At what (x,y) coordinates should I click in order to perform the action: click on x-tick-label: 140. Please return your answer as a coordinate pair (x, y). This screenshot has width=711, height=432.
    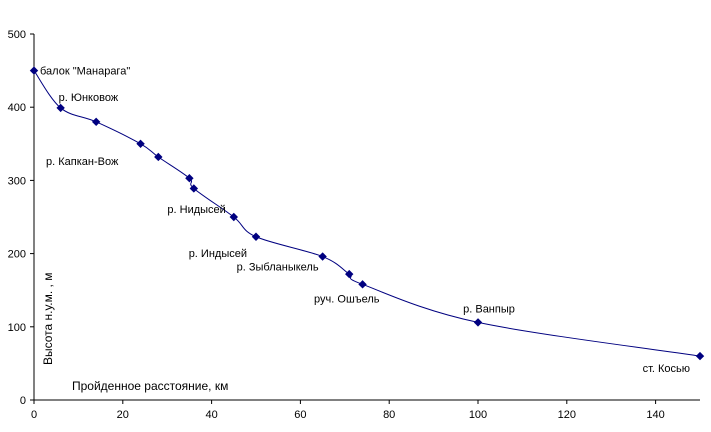
    Looking at the image, I should click on (655, 415).